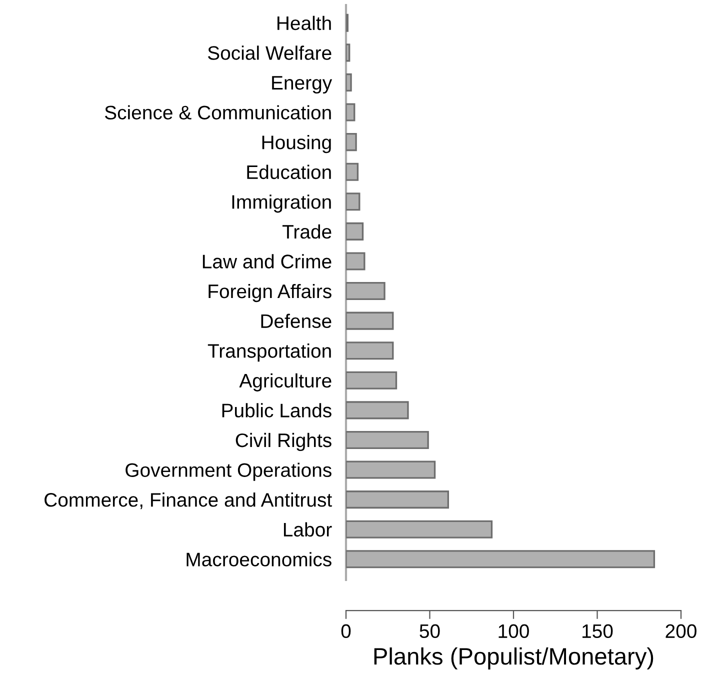 The image size is (701, 681). I want to click on y-tick-label: Foreign Affairs, so click(270, 293).